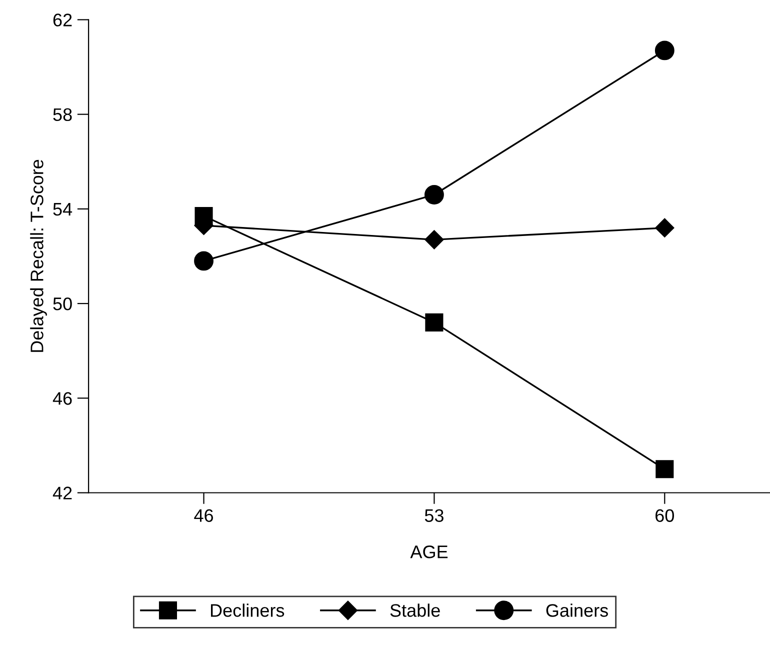  Describe the element at coordinates (434, 515) in the screenshot. I see `x-tick-label: 53` at that location.